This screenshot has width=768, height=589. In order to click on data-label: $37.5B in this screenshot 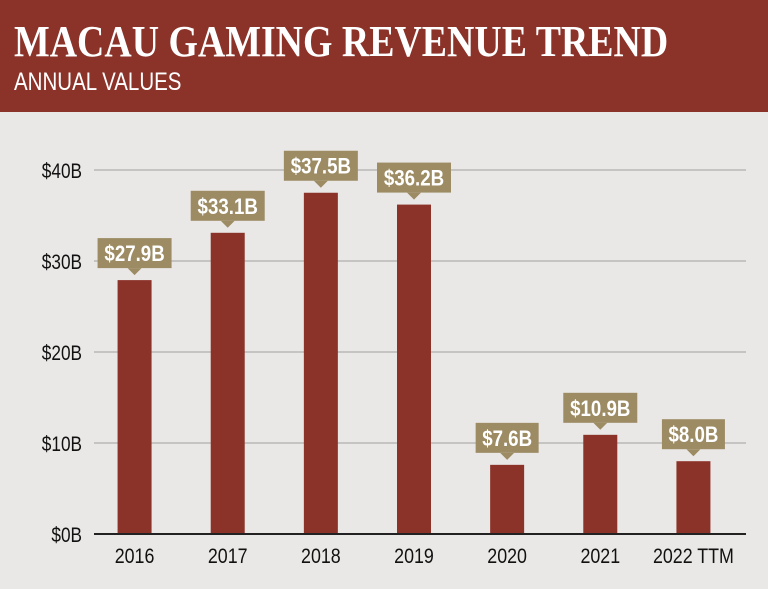, I will do `click(321, 167)`.